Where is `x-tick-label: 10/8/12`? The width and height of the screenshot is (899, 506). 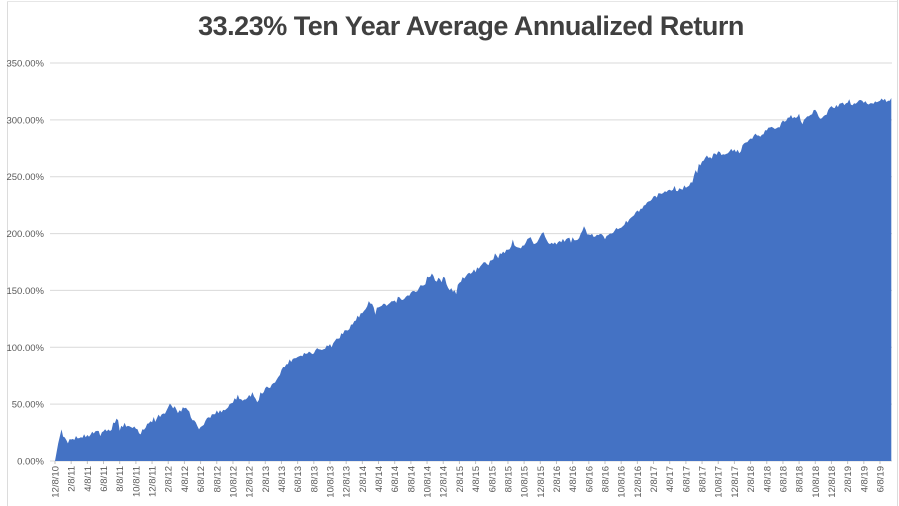 x-tick-label: 10/8/12 is located at coordinates (233, 482).